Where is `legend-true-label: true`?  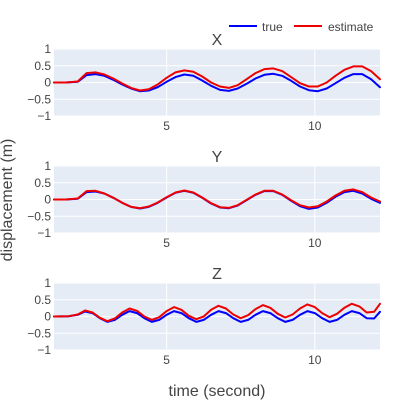
legend-true-label: true is located at coordinates (272, 27).